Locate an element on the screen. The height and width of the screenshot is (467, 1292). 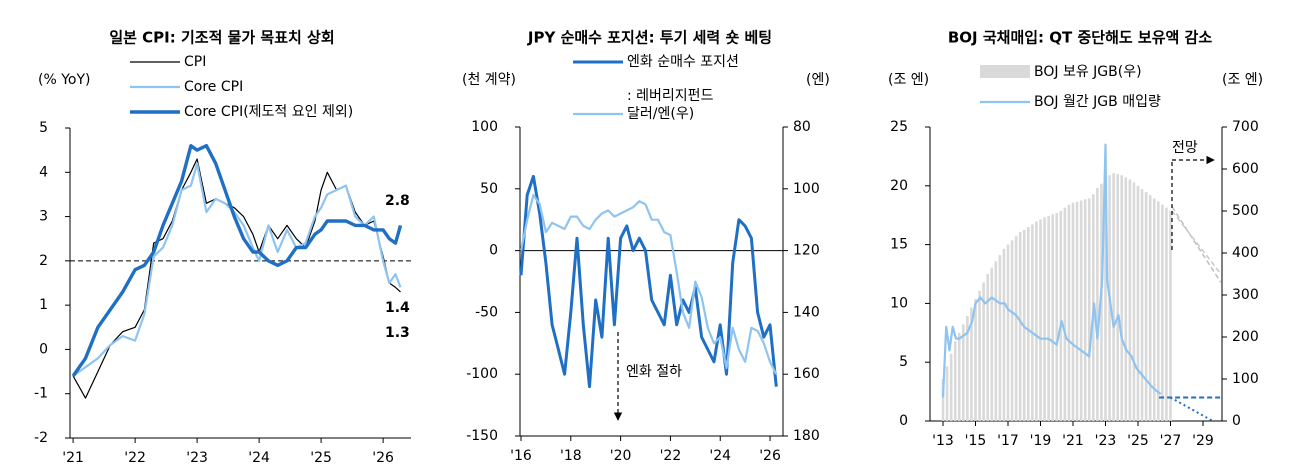
x-tick-label: '21 is located at coordinates (73, 458).